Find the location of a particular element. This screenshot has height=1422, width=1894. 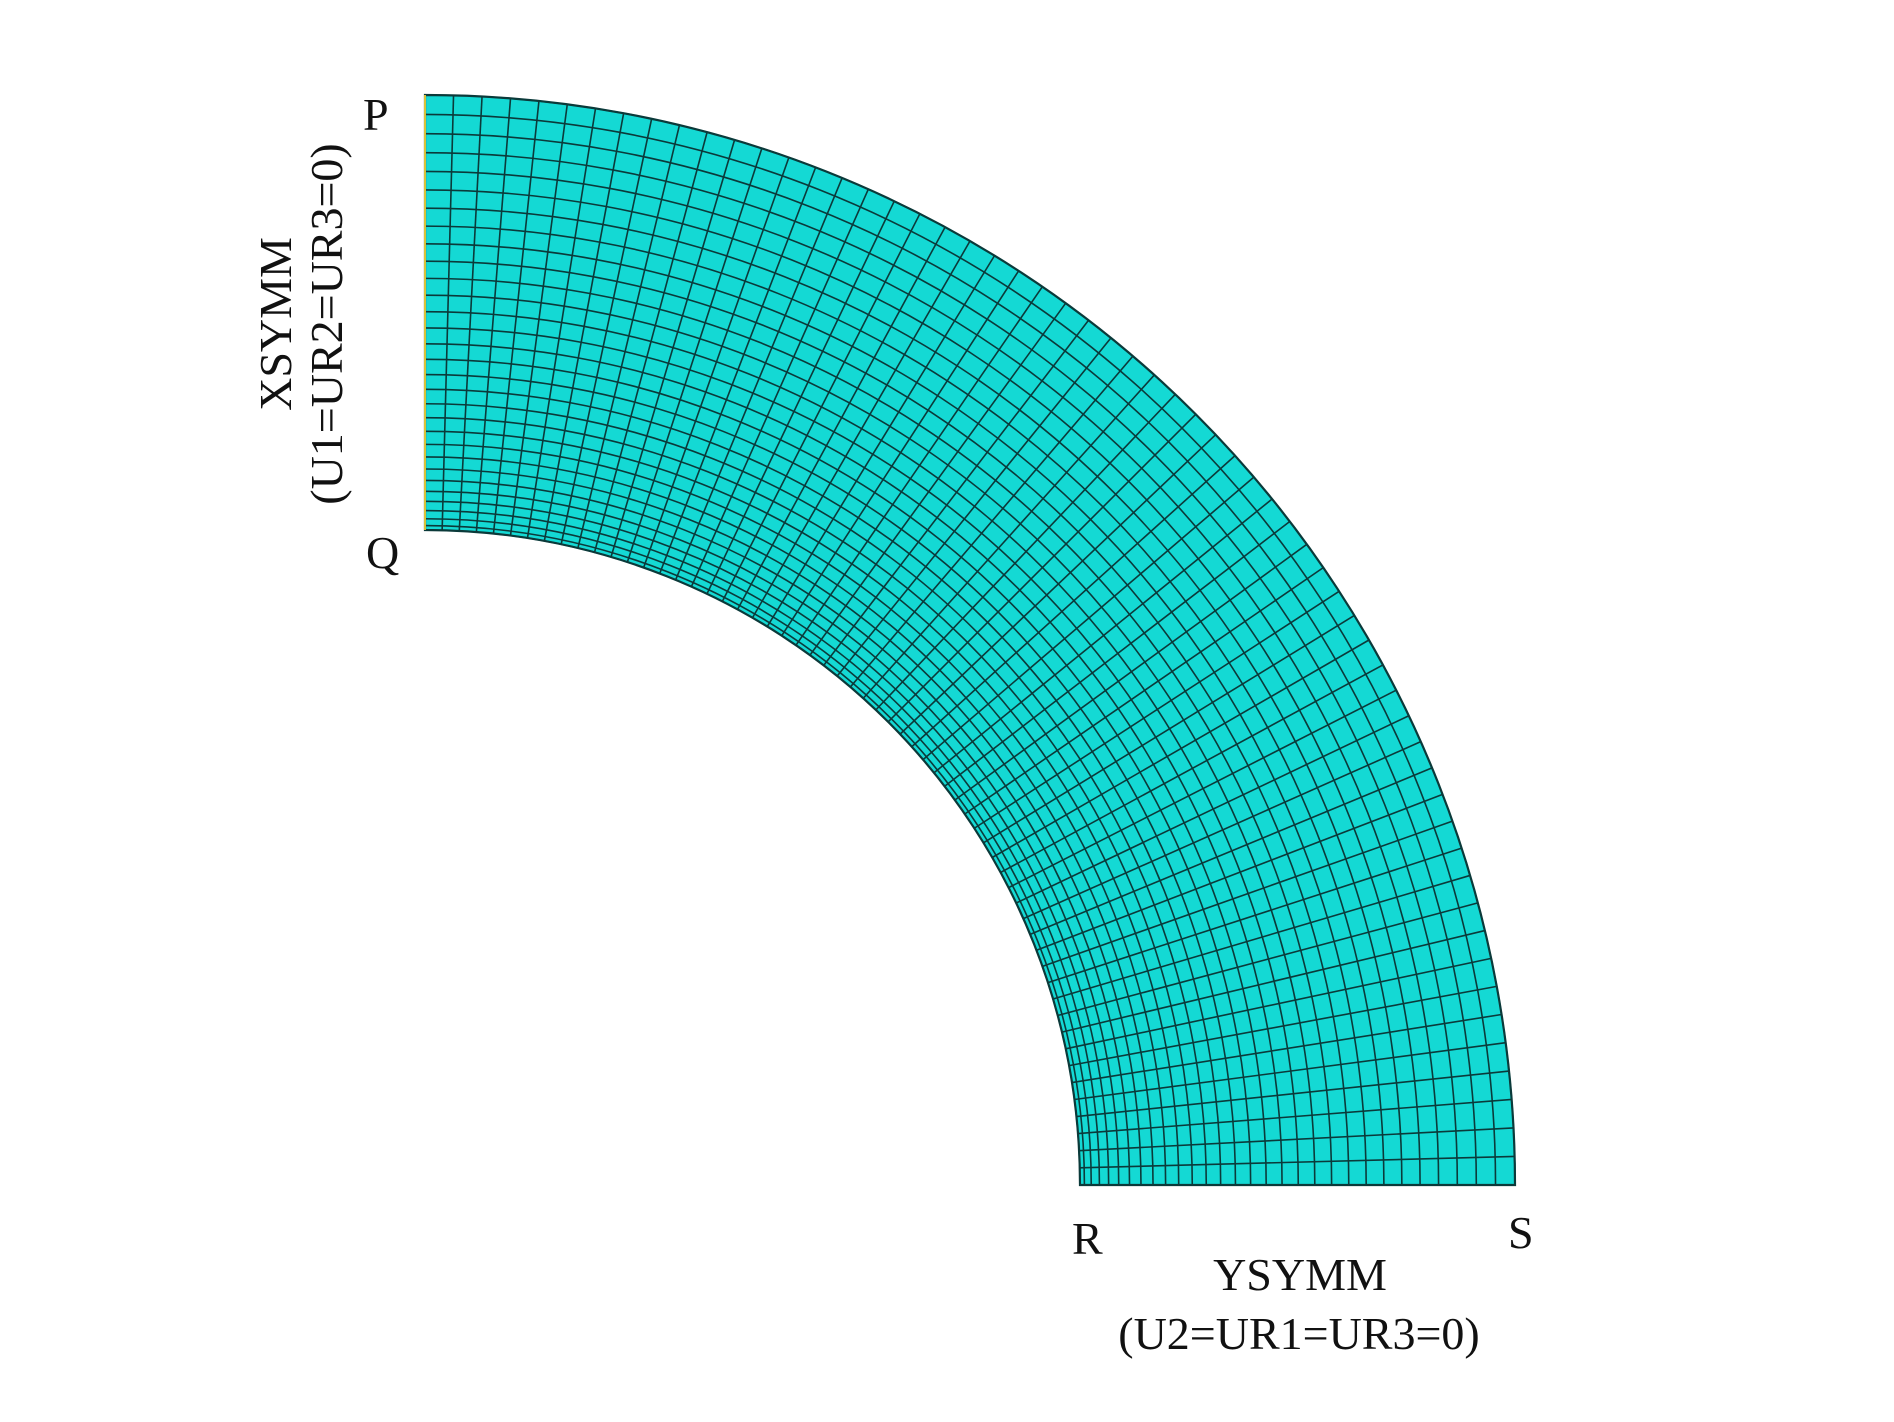

xsymm-label-group: XSYMM (U1=UR2=UR3=0) is located at coordinates (301, 324).